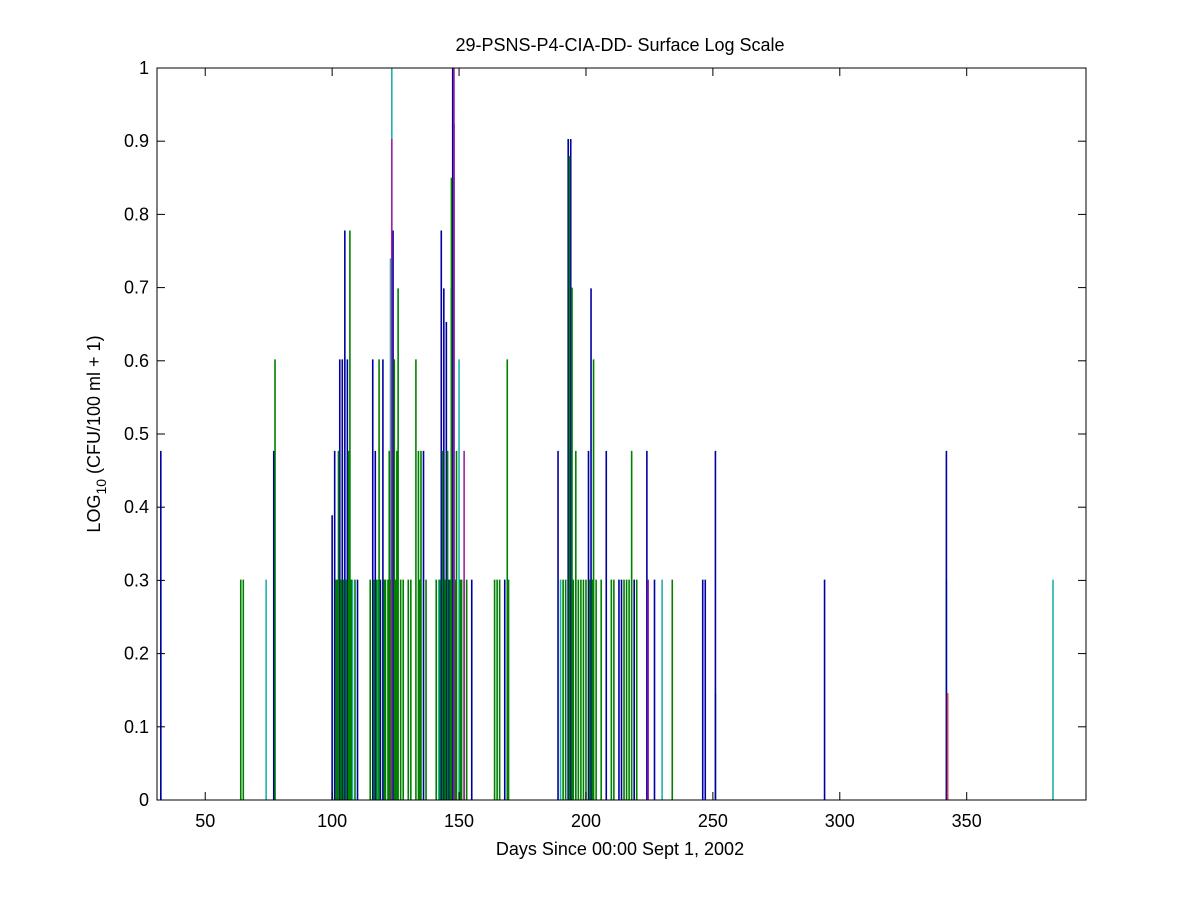 This screenshot has height=900, width=1200. I want to click on x-tick-label: 350, so click(967, 821).